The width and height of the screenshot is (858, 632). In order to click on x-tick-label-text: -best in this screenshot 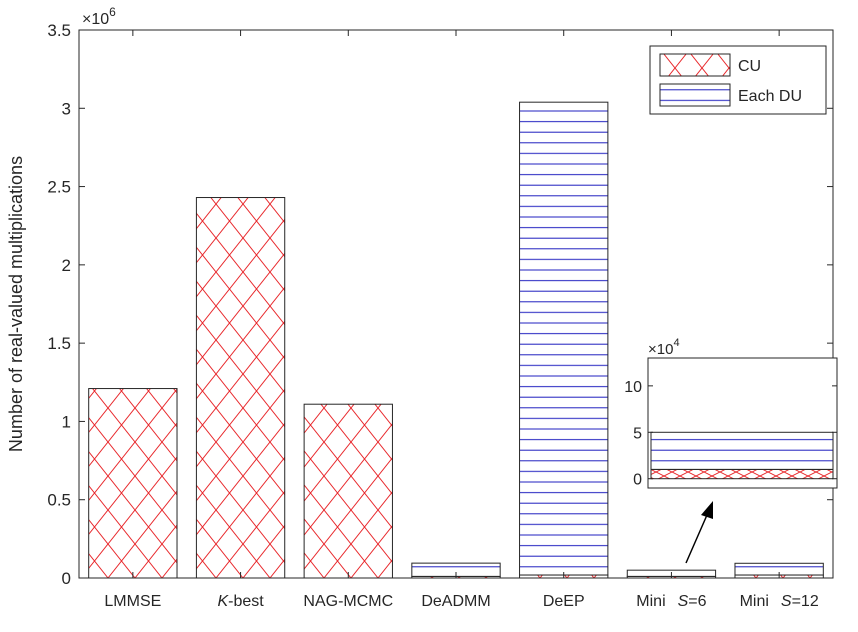, I will do `click(246, 601)`.